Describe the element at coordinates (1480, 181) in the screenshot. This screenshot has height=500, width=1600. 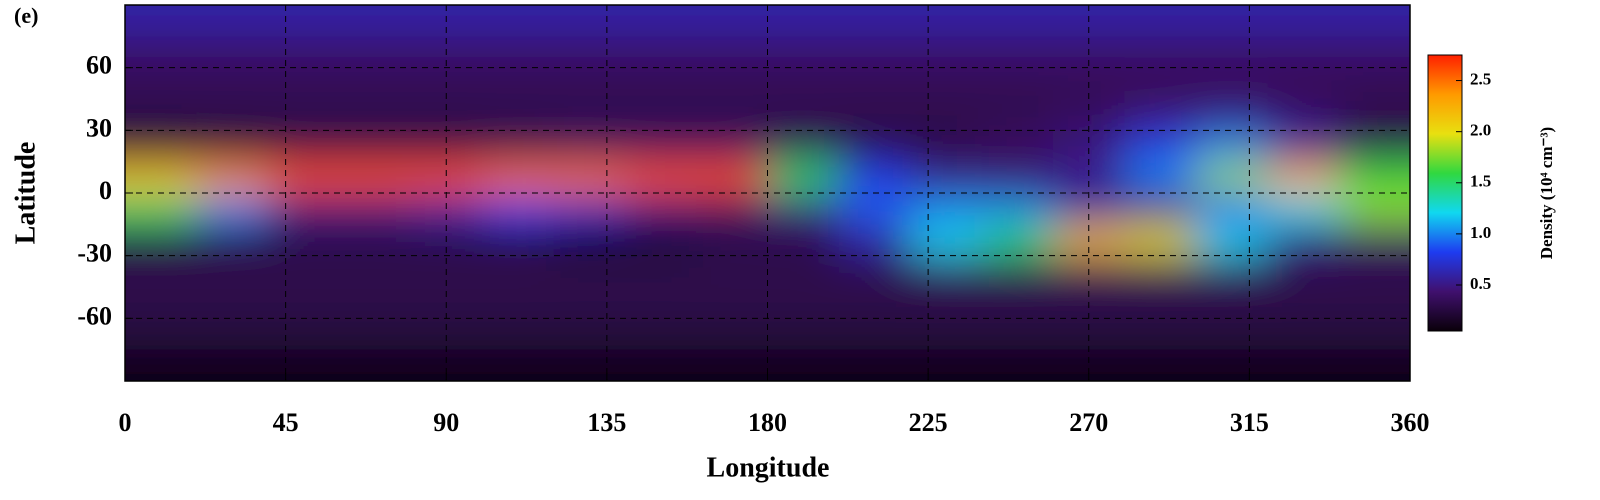
I see `colorbar-tick-label: 1.5` at that location.